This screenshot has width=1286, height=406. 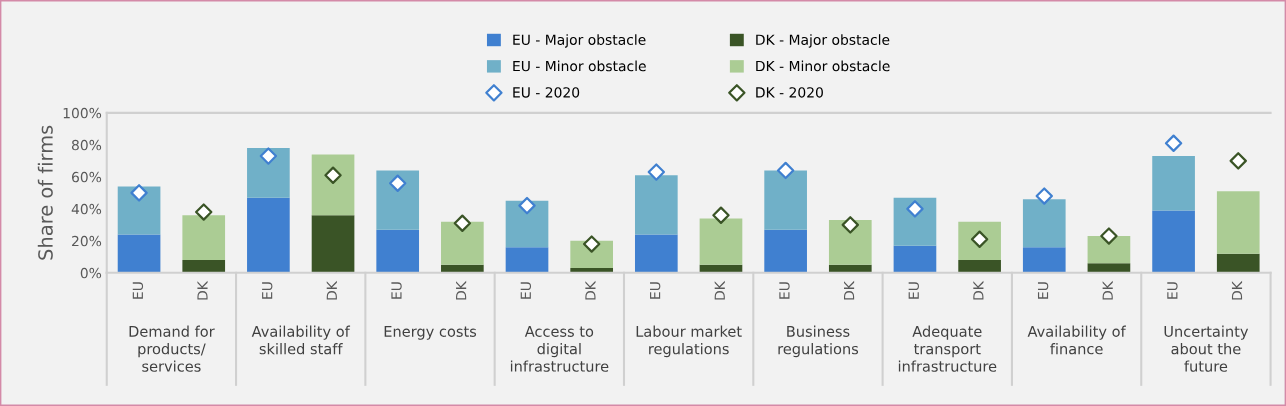 I want to click on y-axis-title: Share of firms, so click(x=45, y=192).